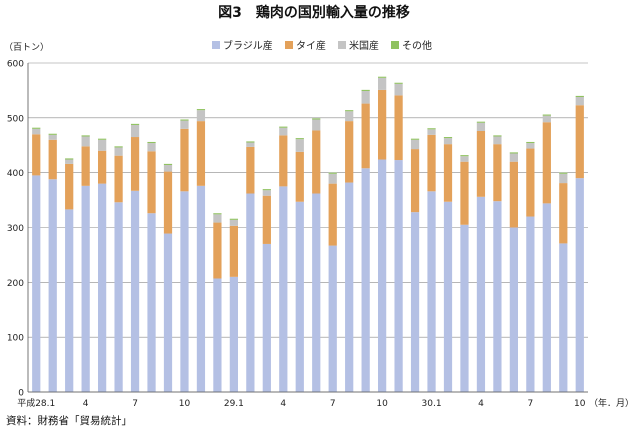 The width and height of the screenshot is (629, 427). What do you see at coordinates (15, 174) in the screenshot?
I see `y-tick-label: 400` at bounding box center [15, 174].